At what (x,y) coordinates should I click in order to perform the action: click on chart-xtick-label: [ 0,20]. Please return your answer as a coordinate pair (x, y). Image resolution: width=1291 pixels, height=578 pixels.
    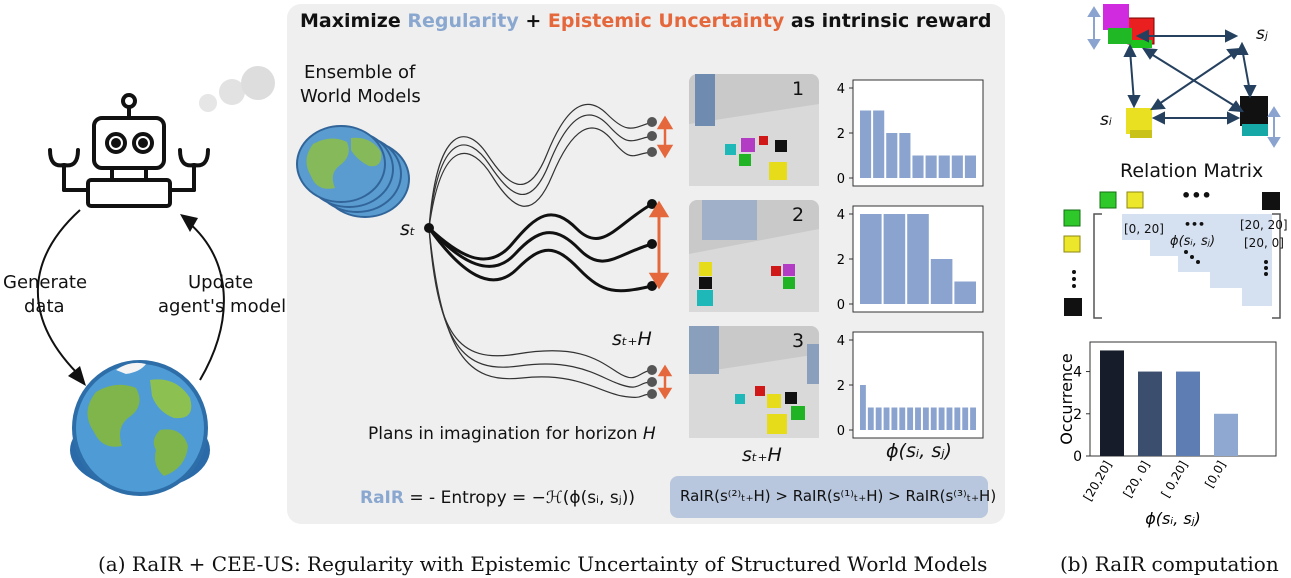
    Looking at the image, I should click on (1175, 480).